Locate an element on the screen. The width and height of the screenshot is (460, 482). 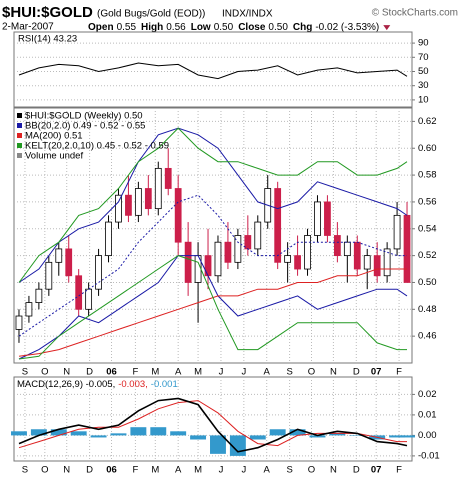
quote-value: 0.55 is located at coordinates (127, 27).